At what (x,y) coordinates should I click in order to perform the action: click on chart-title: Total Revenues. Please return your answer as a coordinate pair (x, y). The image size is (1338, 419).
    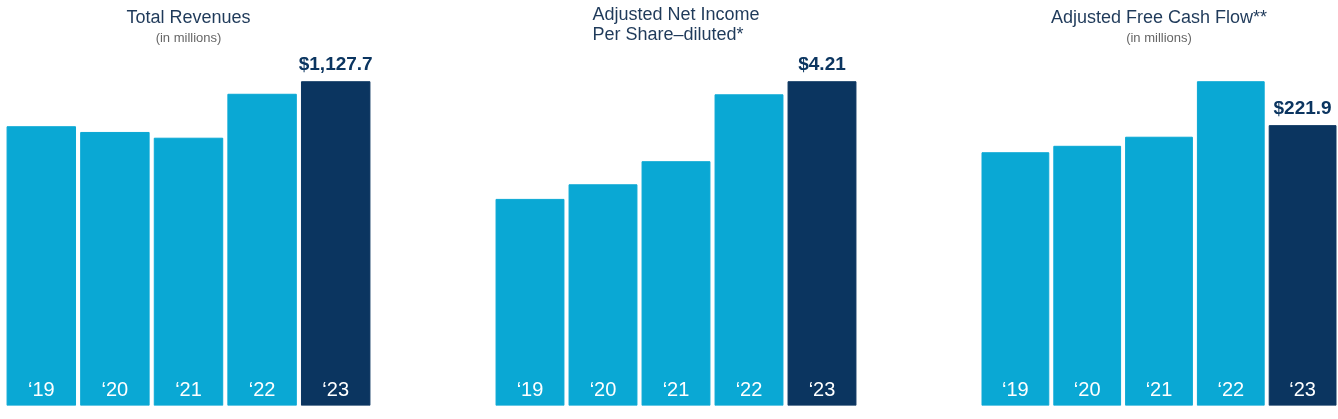
    Looking at the image, I should click on (188, 16).